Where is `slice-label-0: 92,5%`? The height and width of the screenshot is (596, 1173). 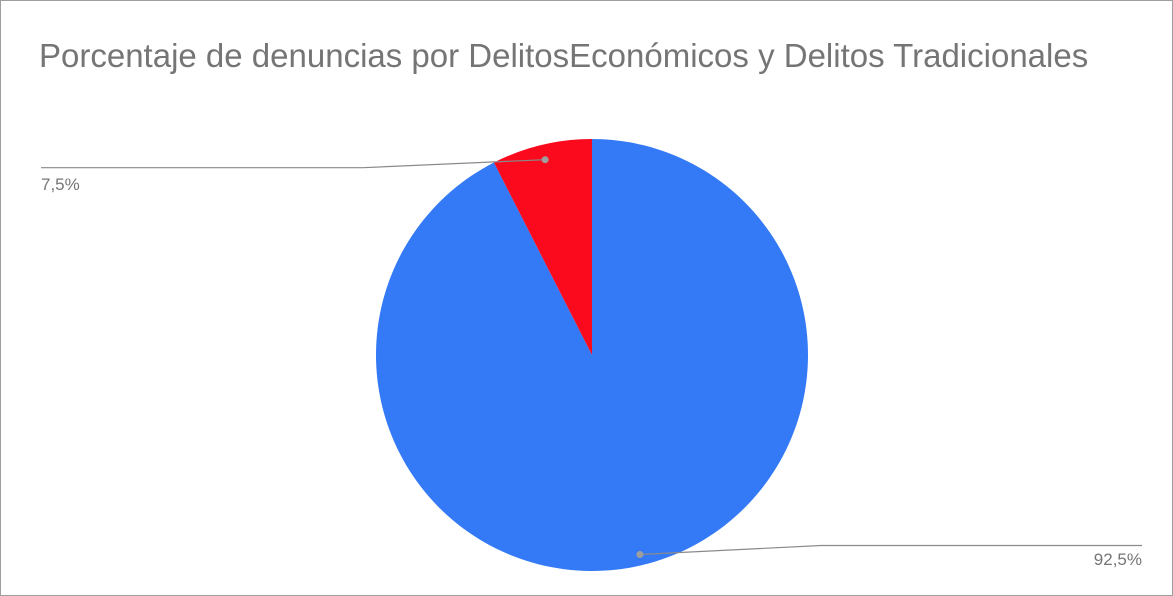 slice-label-0: 92,5% is located at coordinates (1118, 559).